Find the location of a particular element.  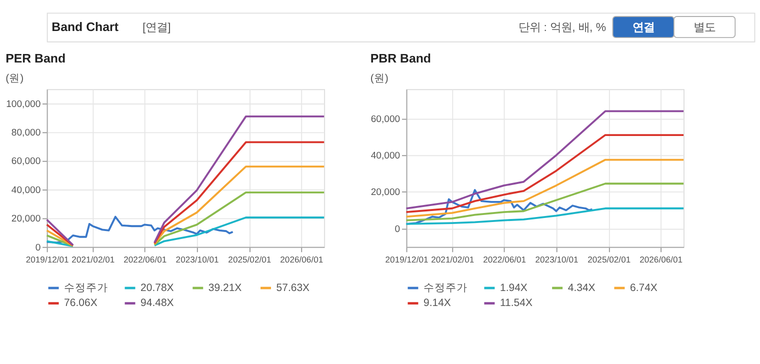

legend-label: 9.14X is located at coordinates (437, 303).